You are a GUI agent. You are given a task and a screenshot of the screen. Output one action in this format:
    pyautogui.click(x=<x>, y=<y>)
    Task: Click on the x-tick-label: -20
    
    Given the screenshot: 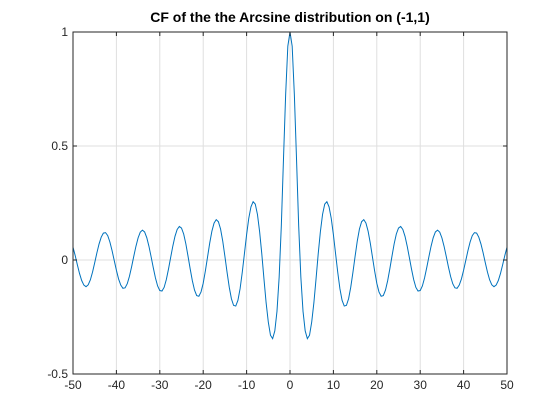 What is the action you would take?
    pyautogui.click(x=204, y=385)
    